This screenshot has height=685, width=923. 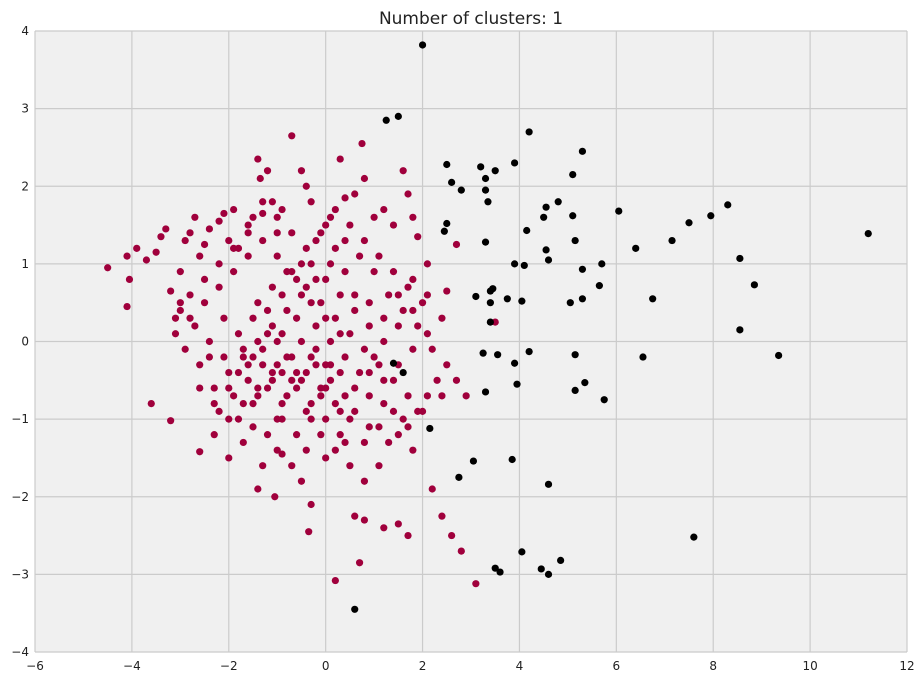 I want to click on x-tick-label-7: 8, so click(x=713, y=666).